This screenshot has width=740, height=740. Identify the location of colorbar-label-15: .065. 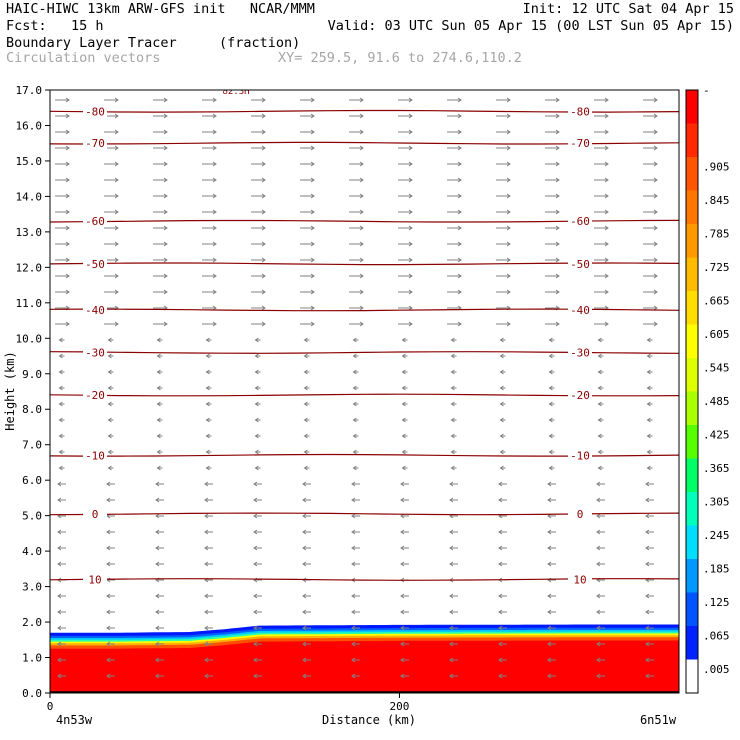
(716, 635).